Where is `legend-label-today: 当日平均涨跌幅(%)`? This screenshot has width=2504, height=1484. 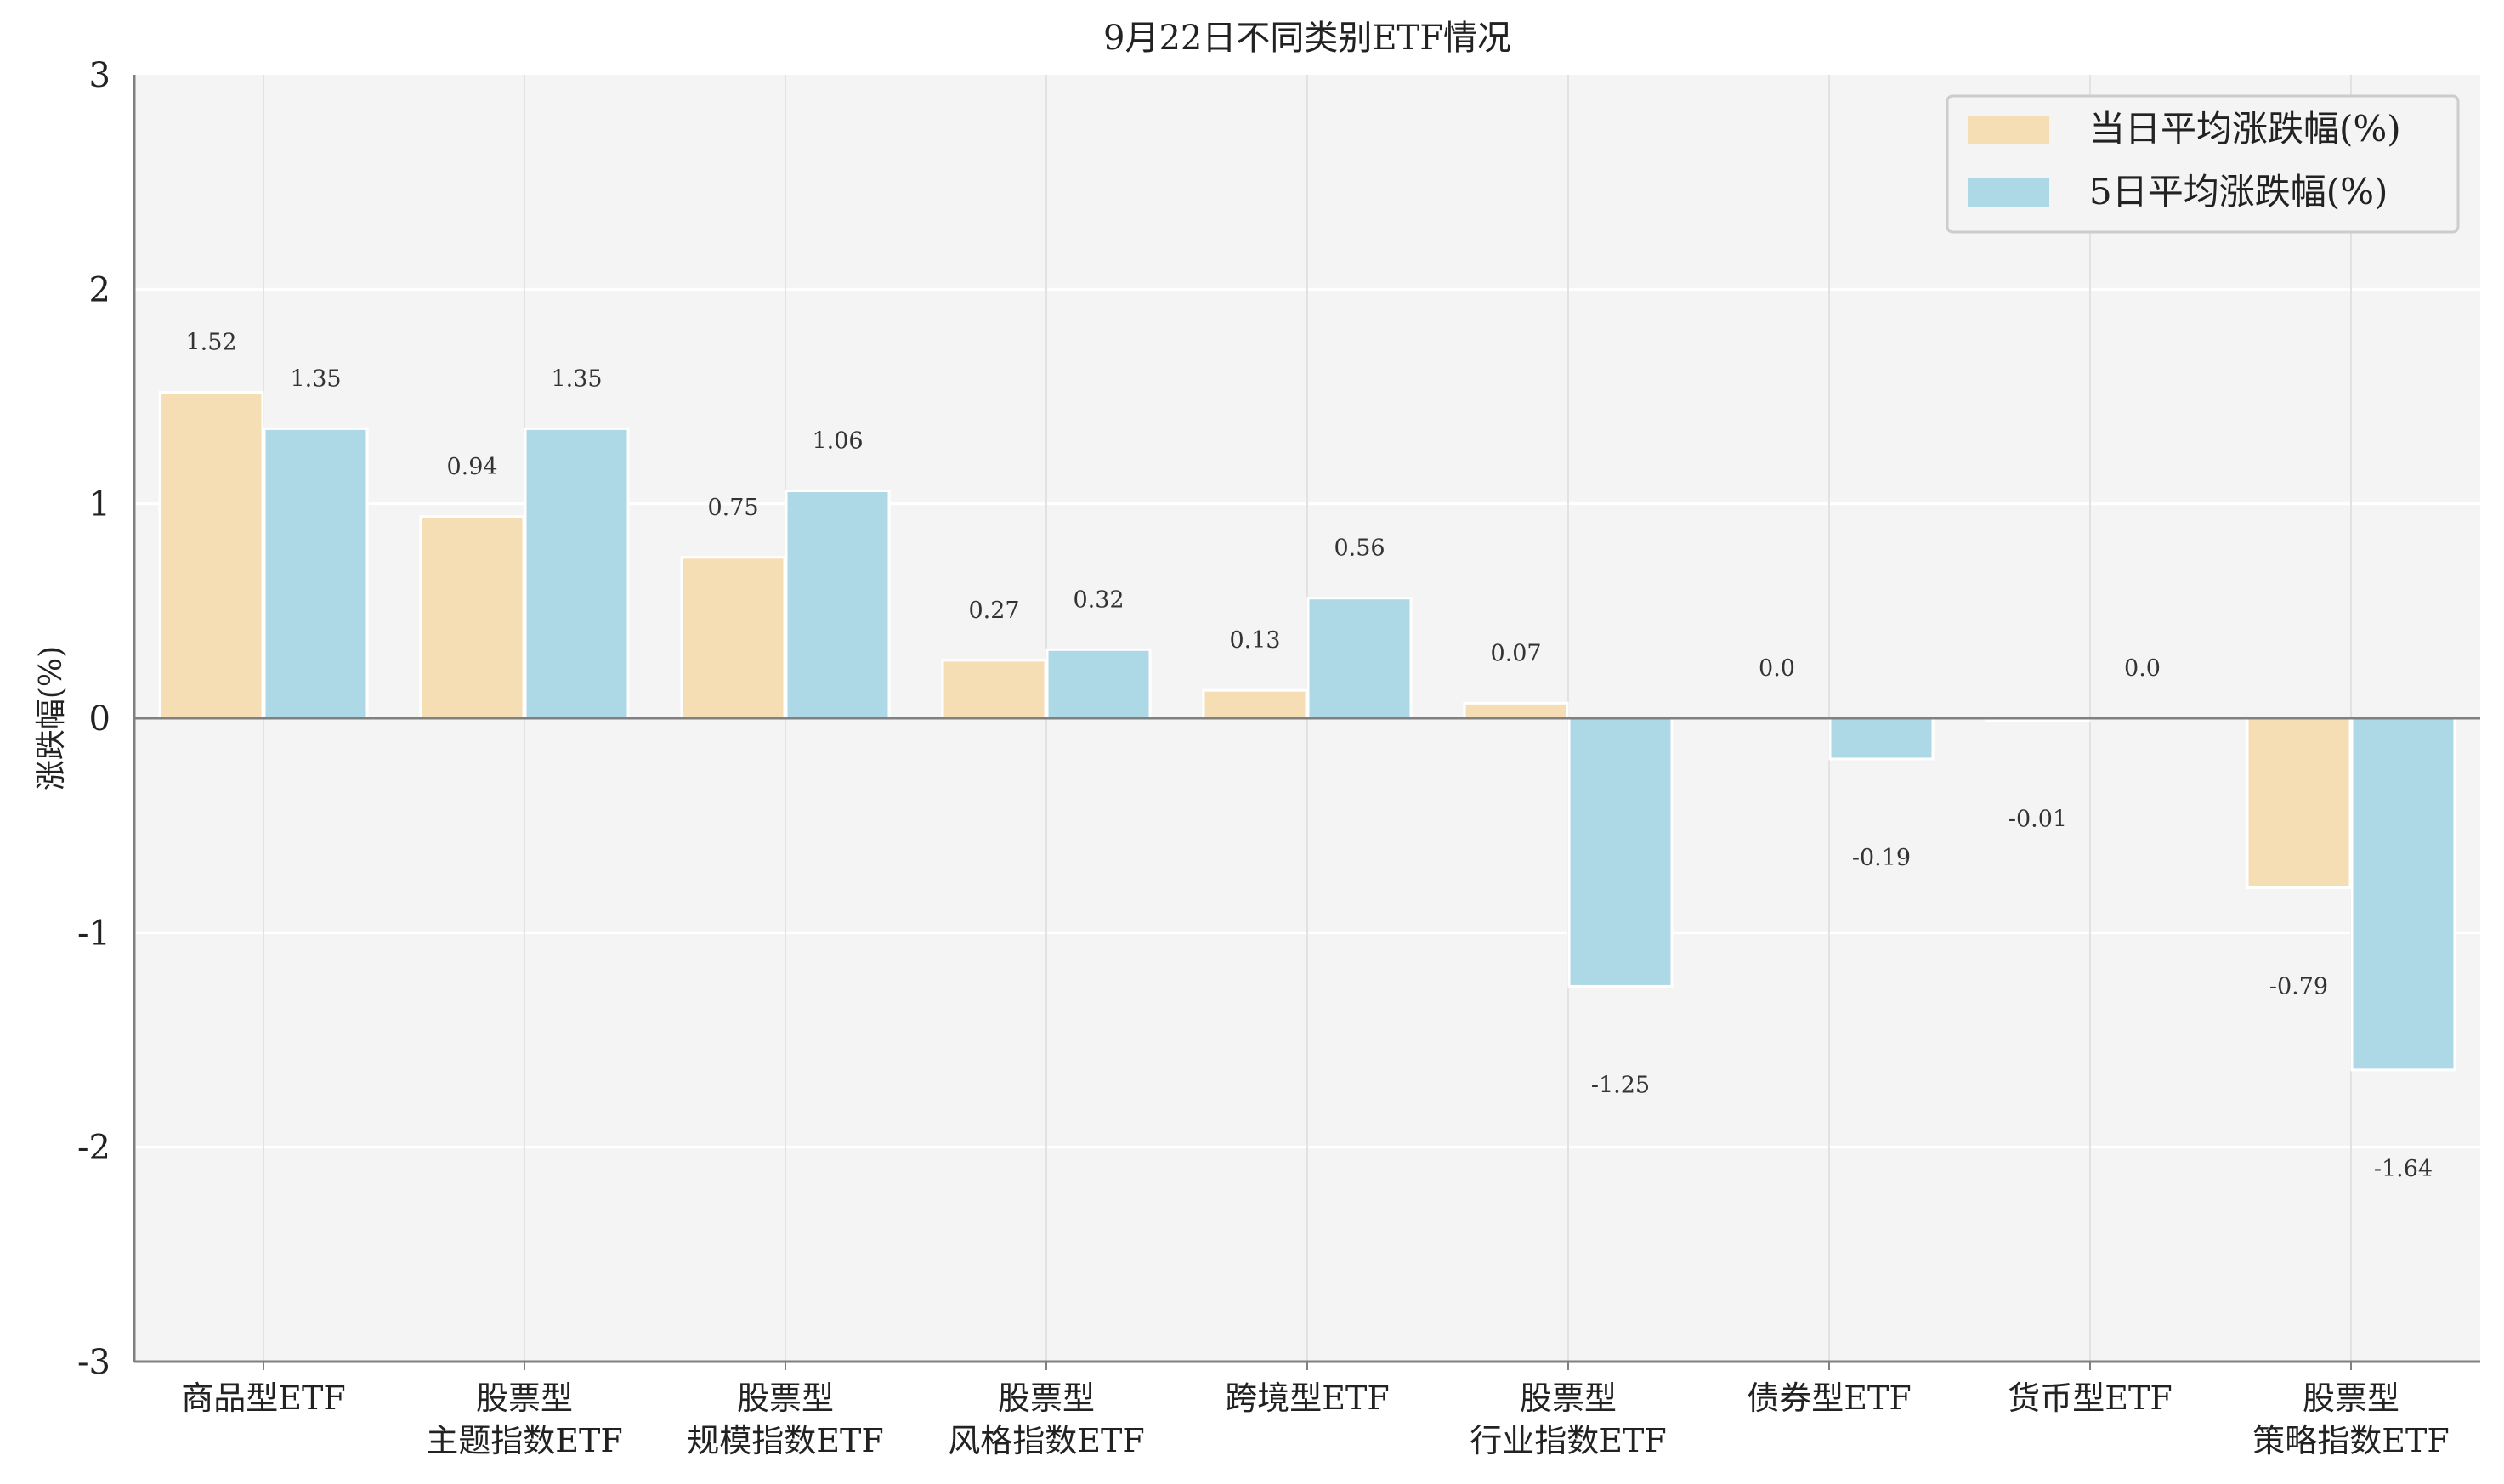
legend-label-today: 当日平均涨跌幅(%) is located at coordinates (2245, 129).